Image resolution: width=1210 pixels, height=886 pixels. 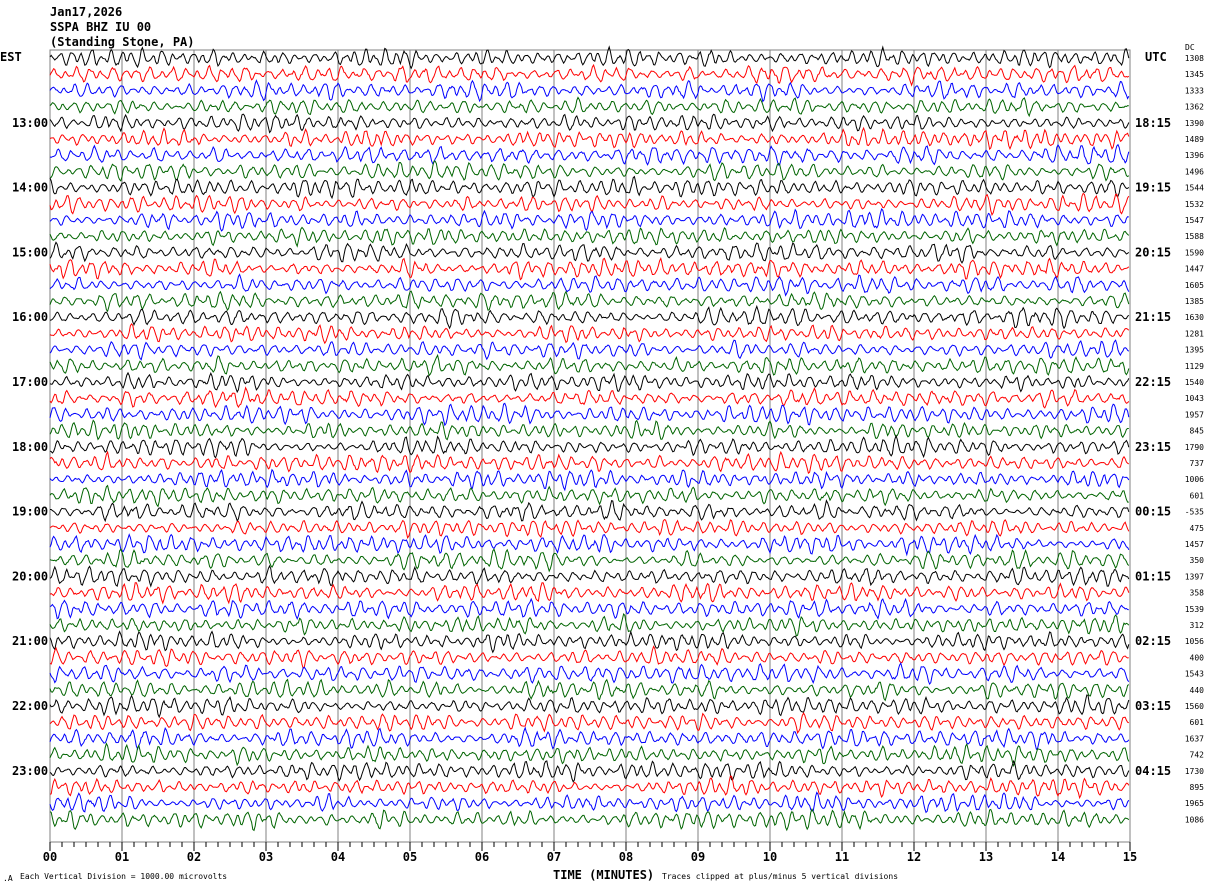 What do you see at coordinates (1194, 90) in the screenshot?
I see `dc-offset-value: 1333` at bounding box center [1194, 90].